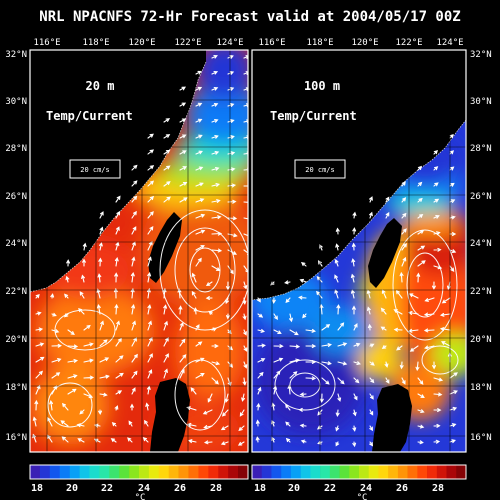 The image size is (500, 500). Describe the element at coordinates (481, 55) in the screenshot. I see `lat-label: 32°N` at that location.